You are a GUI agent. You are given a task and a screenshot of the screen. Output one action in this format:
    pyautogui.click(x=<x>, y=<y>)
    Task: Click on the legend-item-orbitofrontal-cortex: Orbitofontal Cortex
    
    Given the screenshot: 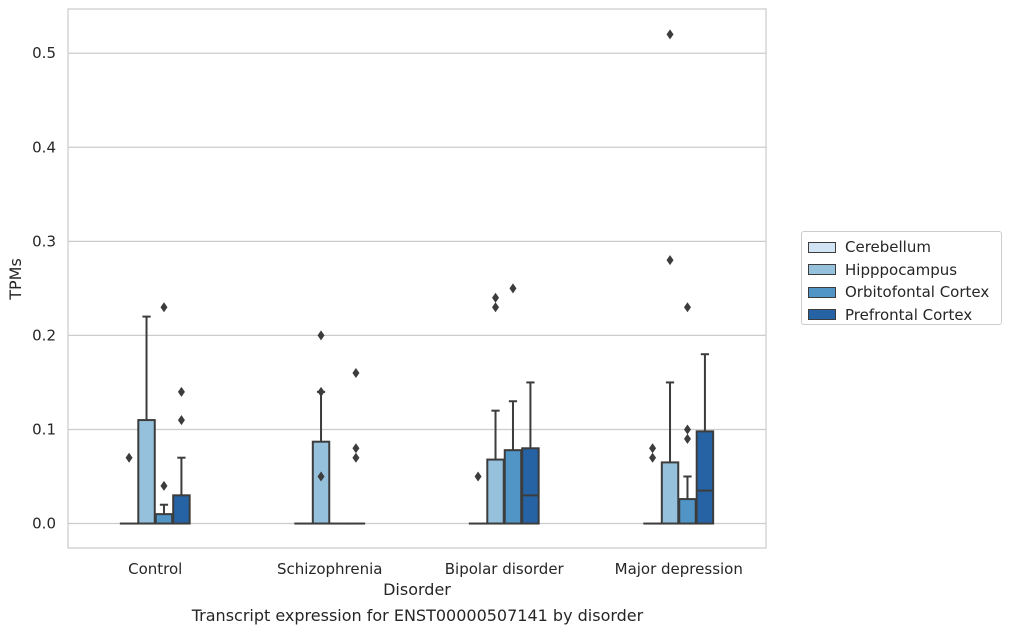 What is the action you would take?
    pyautogui.click(x=904, y=292)
    